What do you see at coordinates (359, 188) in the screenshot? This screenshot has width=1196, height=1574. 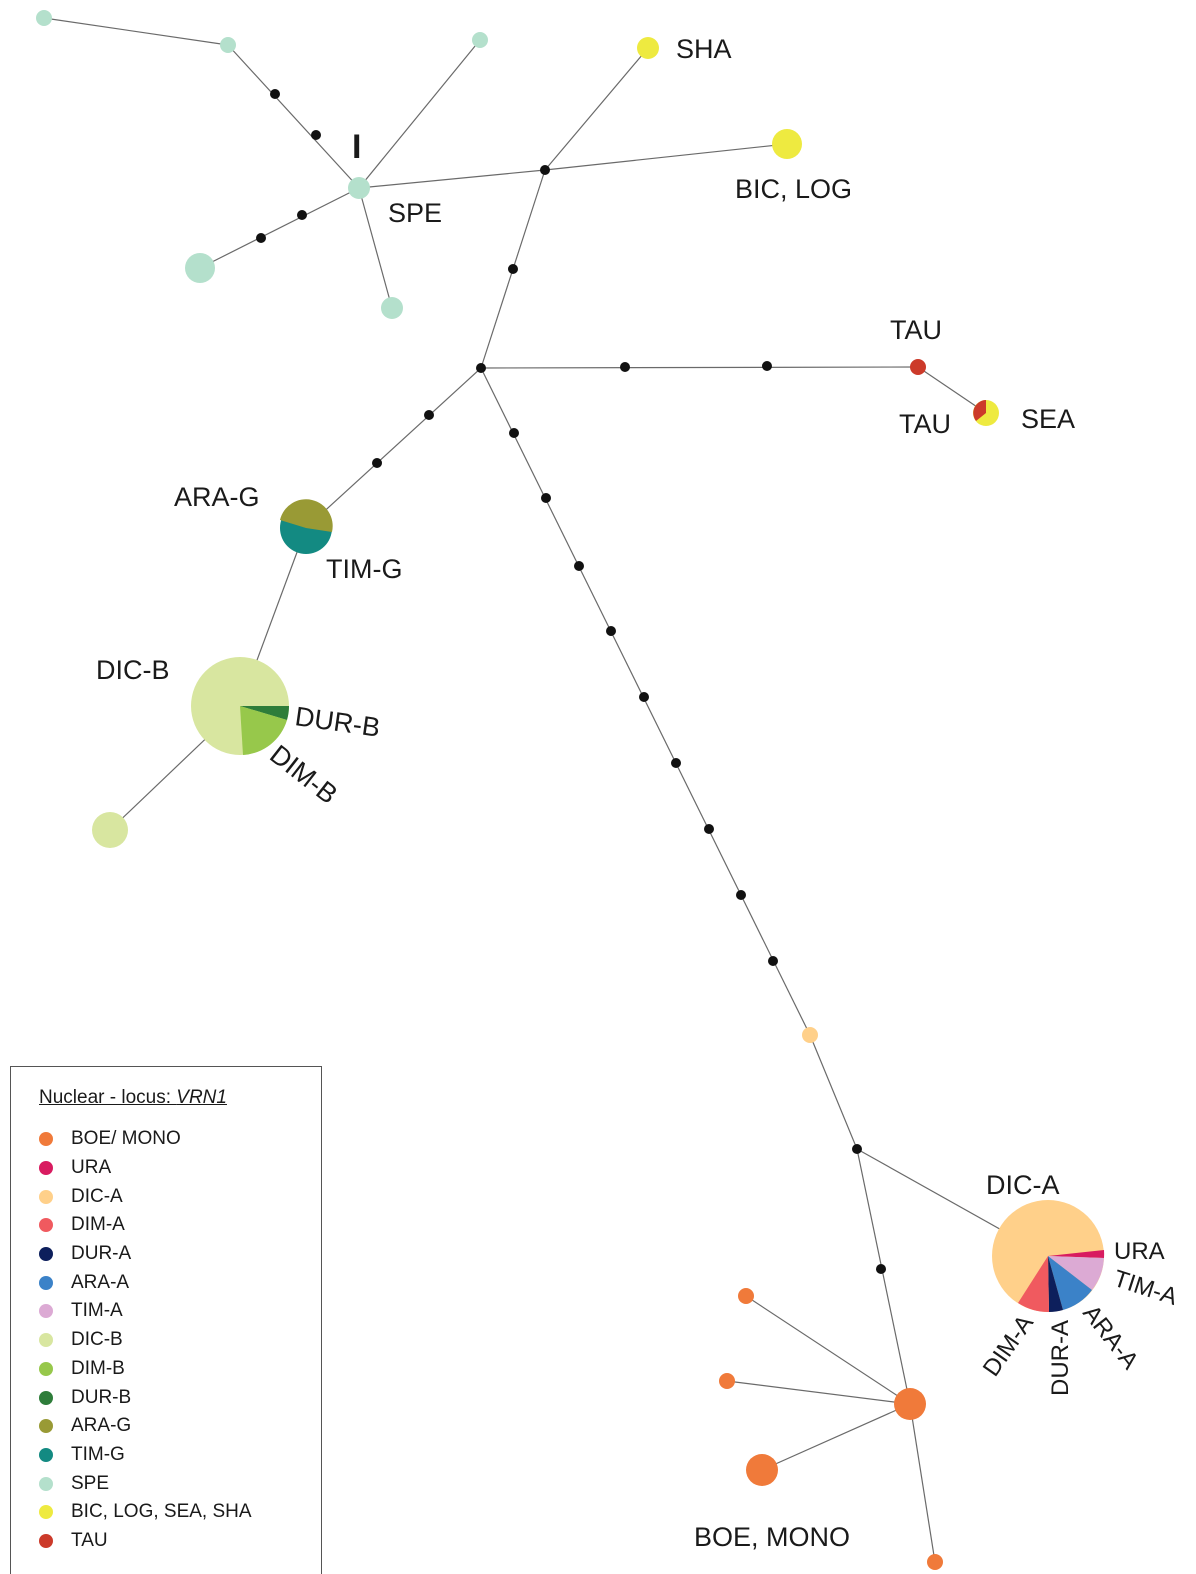 I see `node-spe-center` at bounding box center [359, 188].